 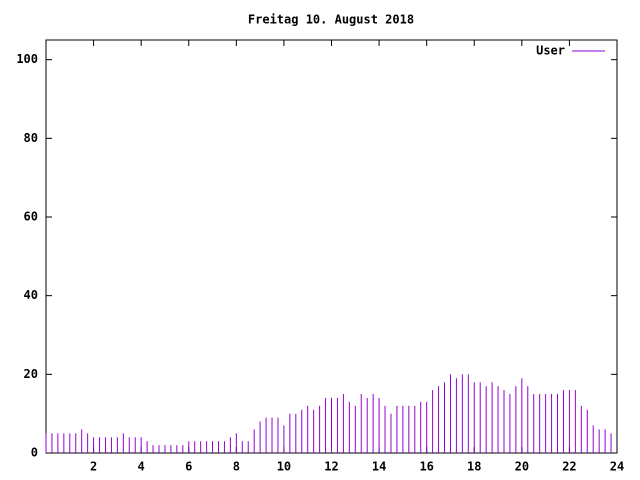 What do you see at coordinates (34, 453) in the screenshot?
I see `y-tick-label: 0` at bounding box center [34, 453].